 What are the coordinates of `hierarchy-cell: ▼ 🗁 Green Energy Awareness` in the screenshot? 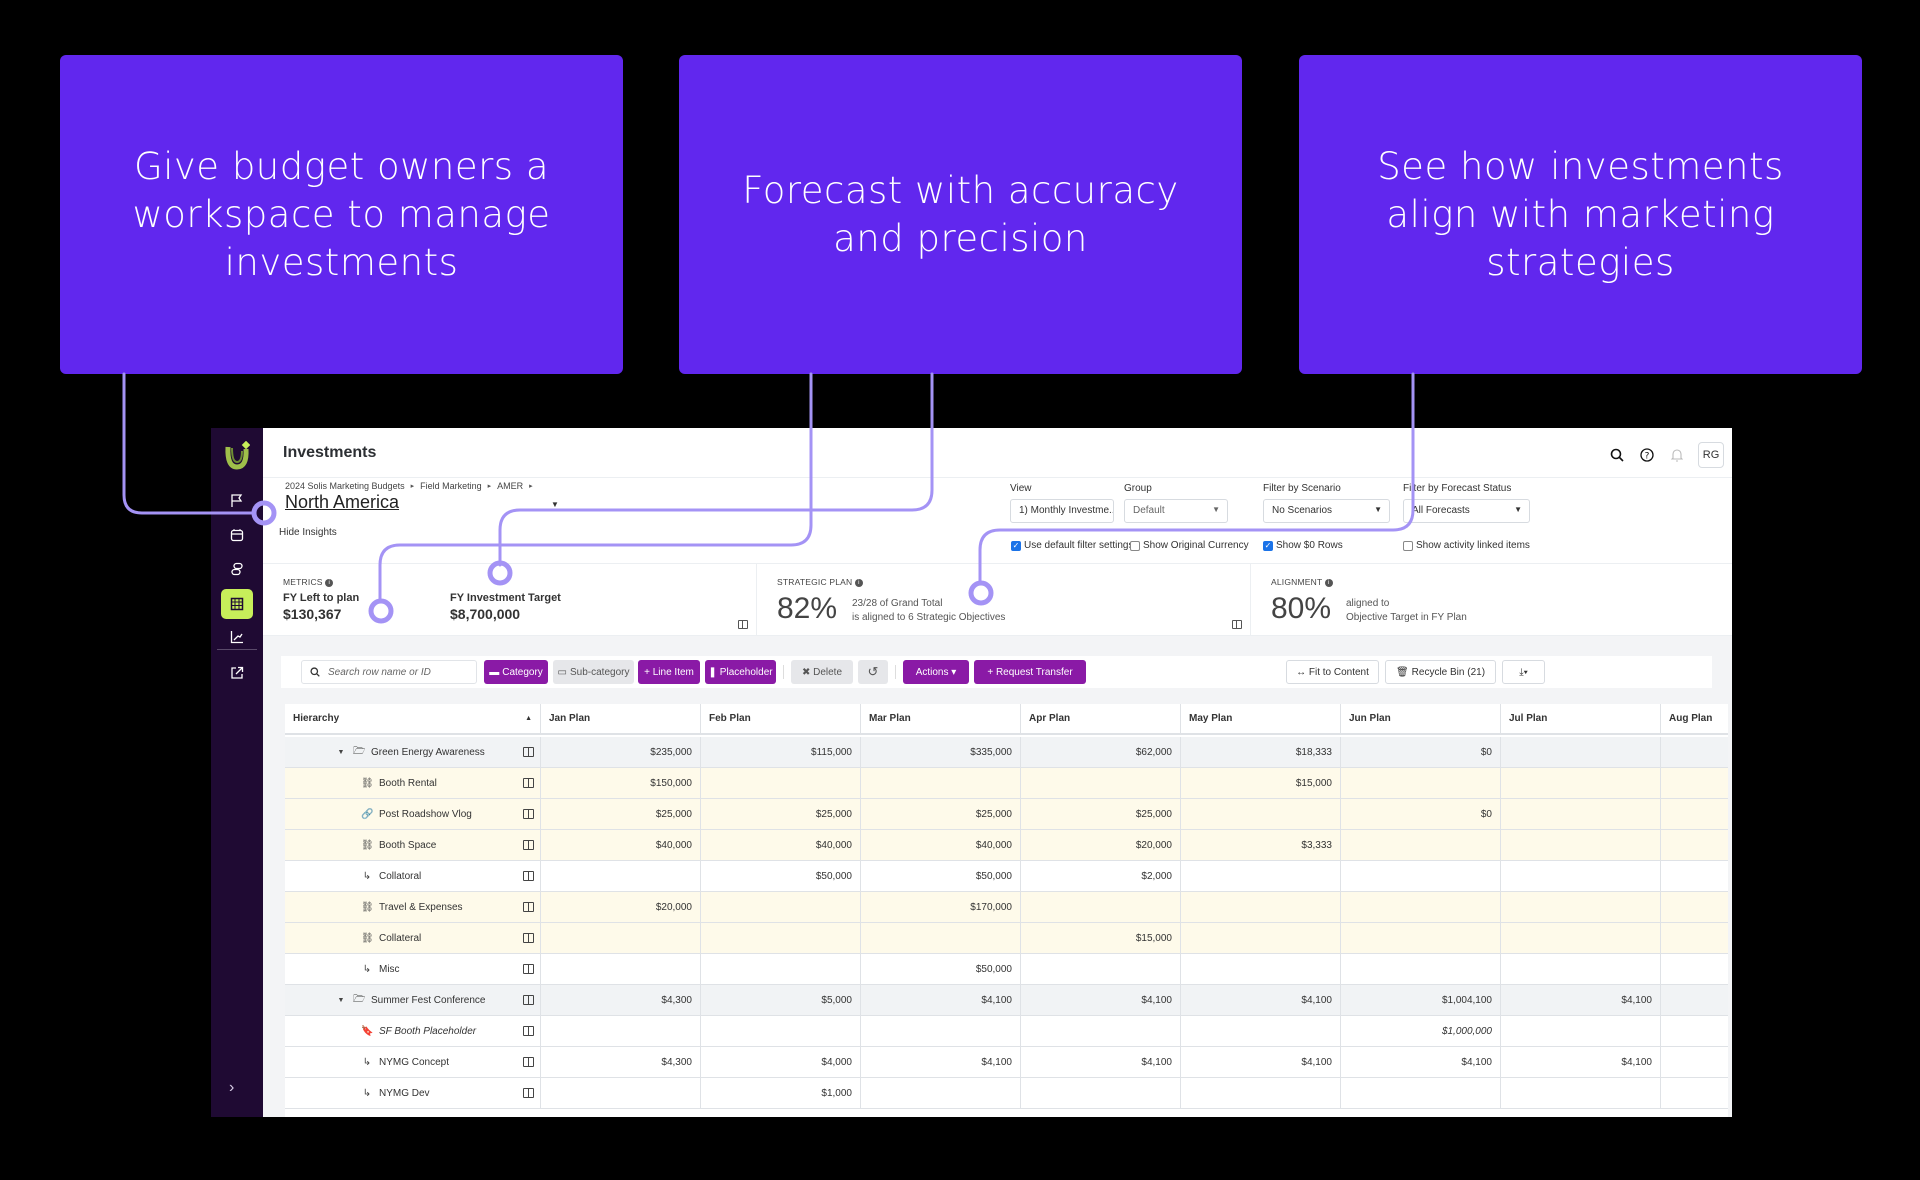 It's located at (413, 752).